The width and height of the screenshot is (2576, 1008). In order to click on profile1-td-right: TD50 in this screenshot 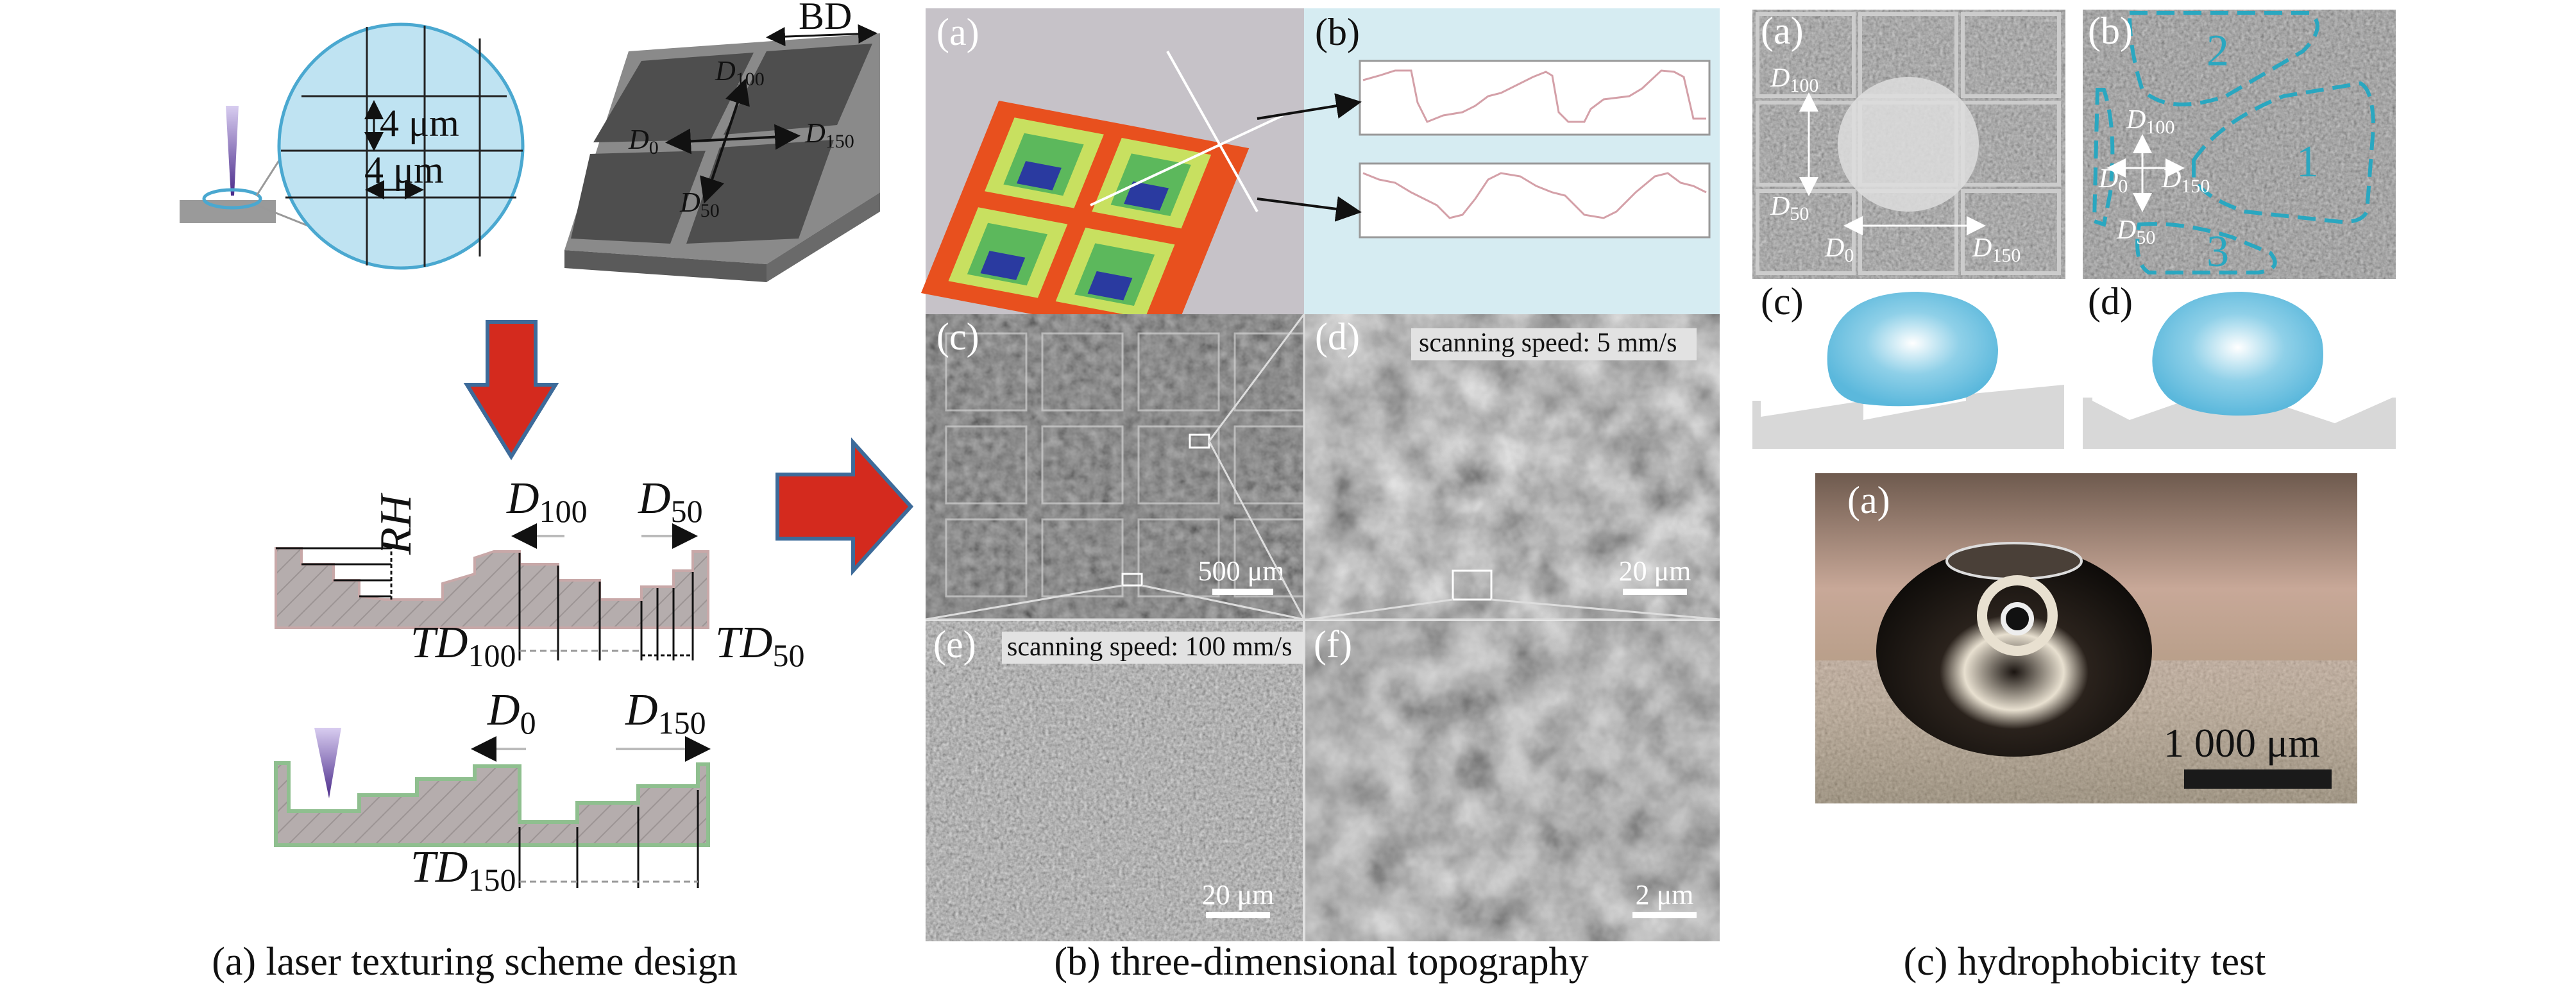, I will do `click(759, 645)`.